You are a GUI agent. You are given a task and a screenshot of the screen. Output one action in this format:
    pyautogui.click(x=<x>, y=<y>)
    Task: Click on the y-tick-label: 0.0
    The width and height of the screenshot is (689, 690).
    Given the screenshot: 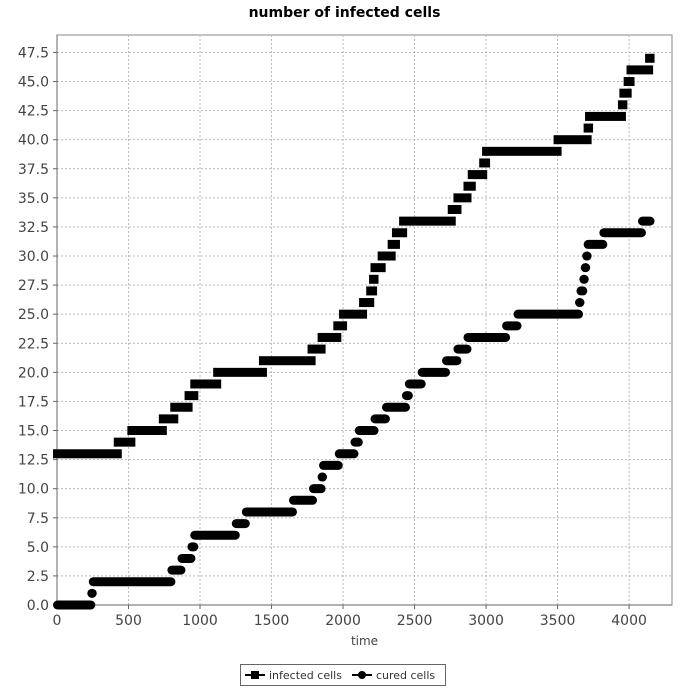 What is the action you would take?
    pyautogui.click(x=38, y=606)
    